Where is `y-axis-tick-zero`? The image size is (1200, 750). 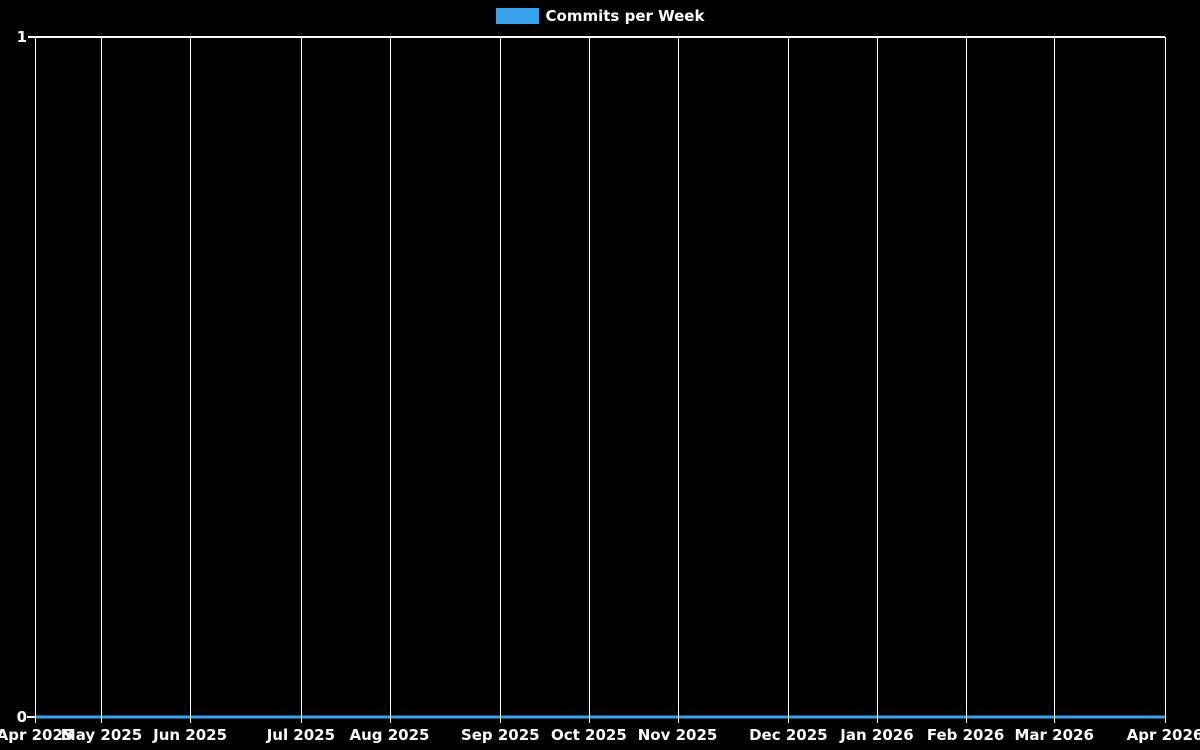 y-axis-tick-zero is located at coordinates (31, 717).